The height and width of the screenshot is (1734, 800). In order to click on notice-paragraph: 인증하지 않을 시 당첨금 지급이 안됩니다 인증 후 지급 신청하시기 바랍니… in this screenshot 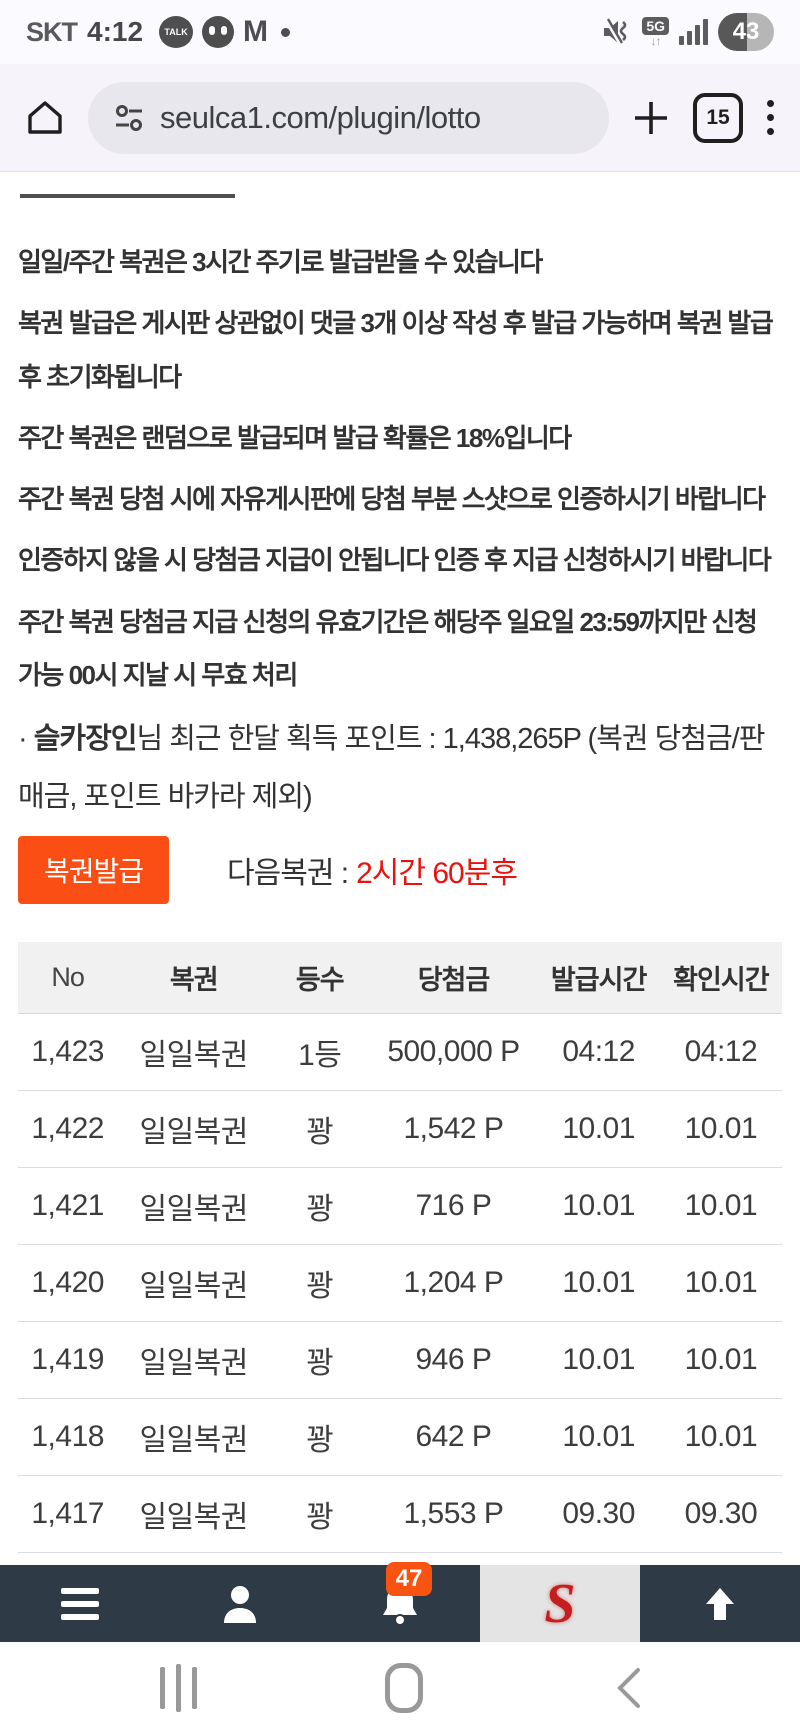, I will do `click(395, 560)`.